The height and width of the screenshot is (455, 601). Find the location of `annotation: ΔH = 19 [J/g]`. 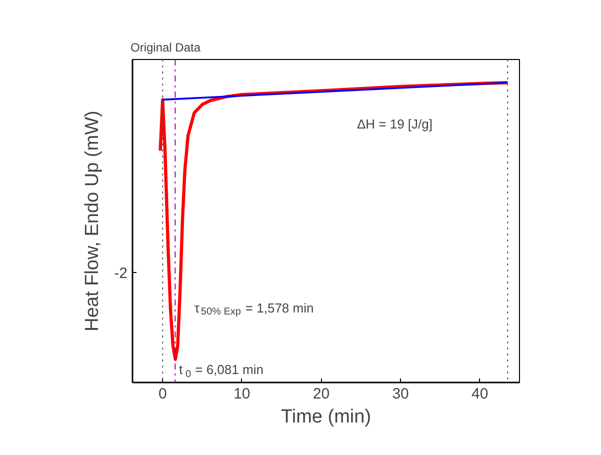

annotation: ΔH = 19 [J/g] is located at coordinates (394, 124).